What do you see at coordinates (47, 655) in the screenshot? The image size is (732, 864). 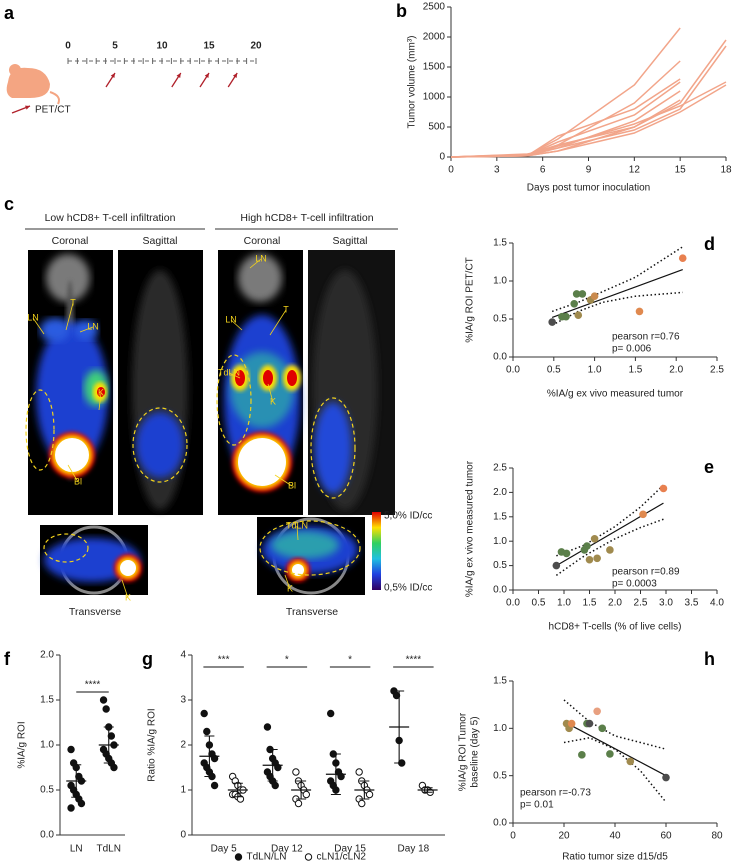 I see `y-tick-label: 2.0` at bounding box center [47, 655].